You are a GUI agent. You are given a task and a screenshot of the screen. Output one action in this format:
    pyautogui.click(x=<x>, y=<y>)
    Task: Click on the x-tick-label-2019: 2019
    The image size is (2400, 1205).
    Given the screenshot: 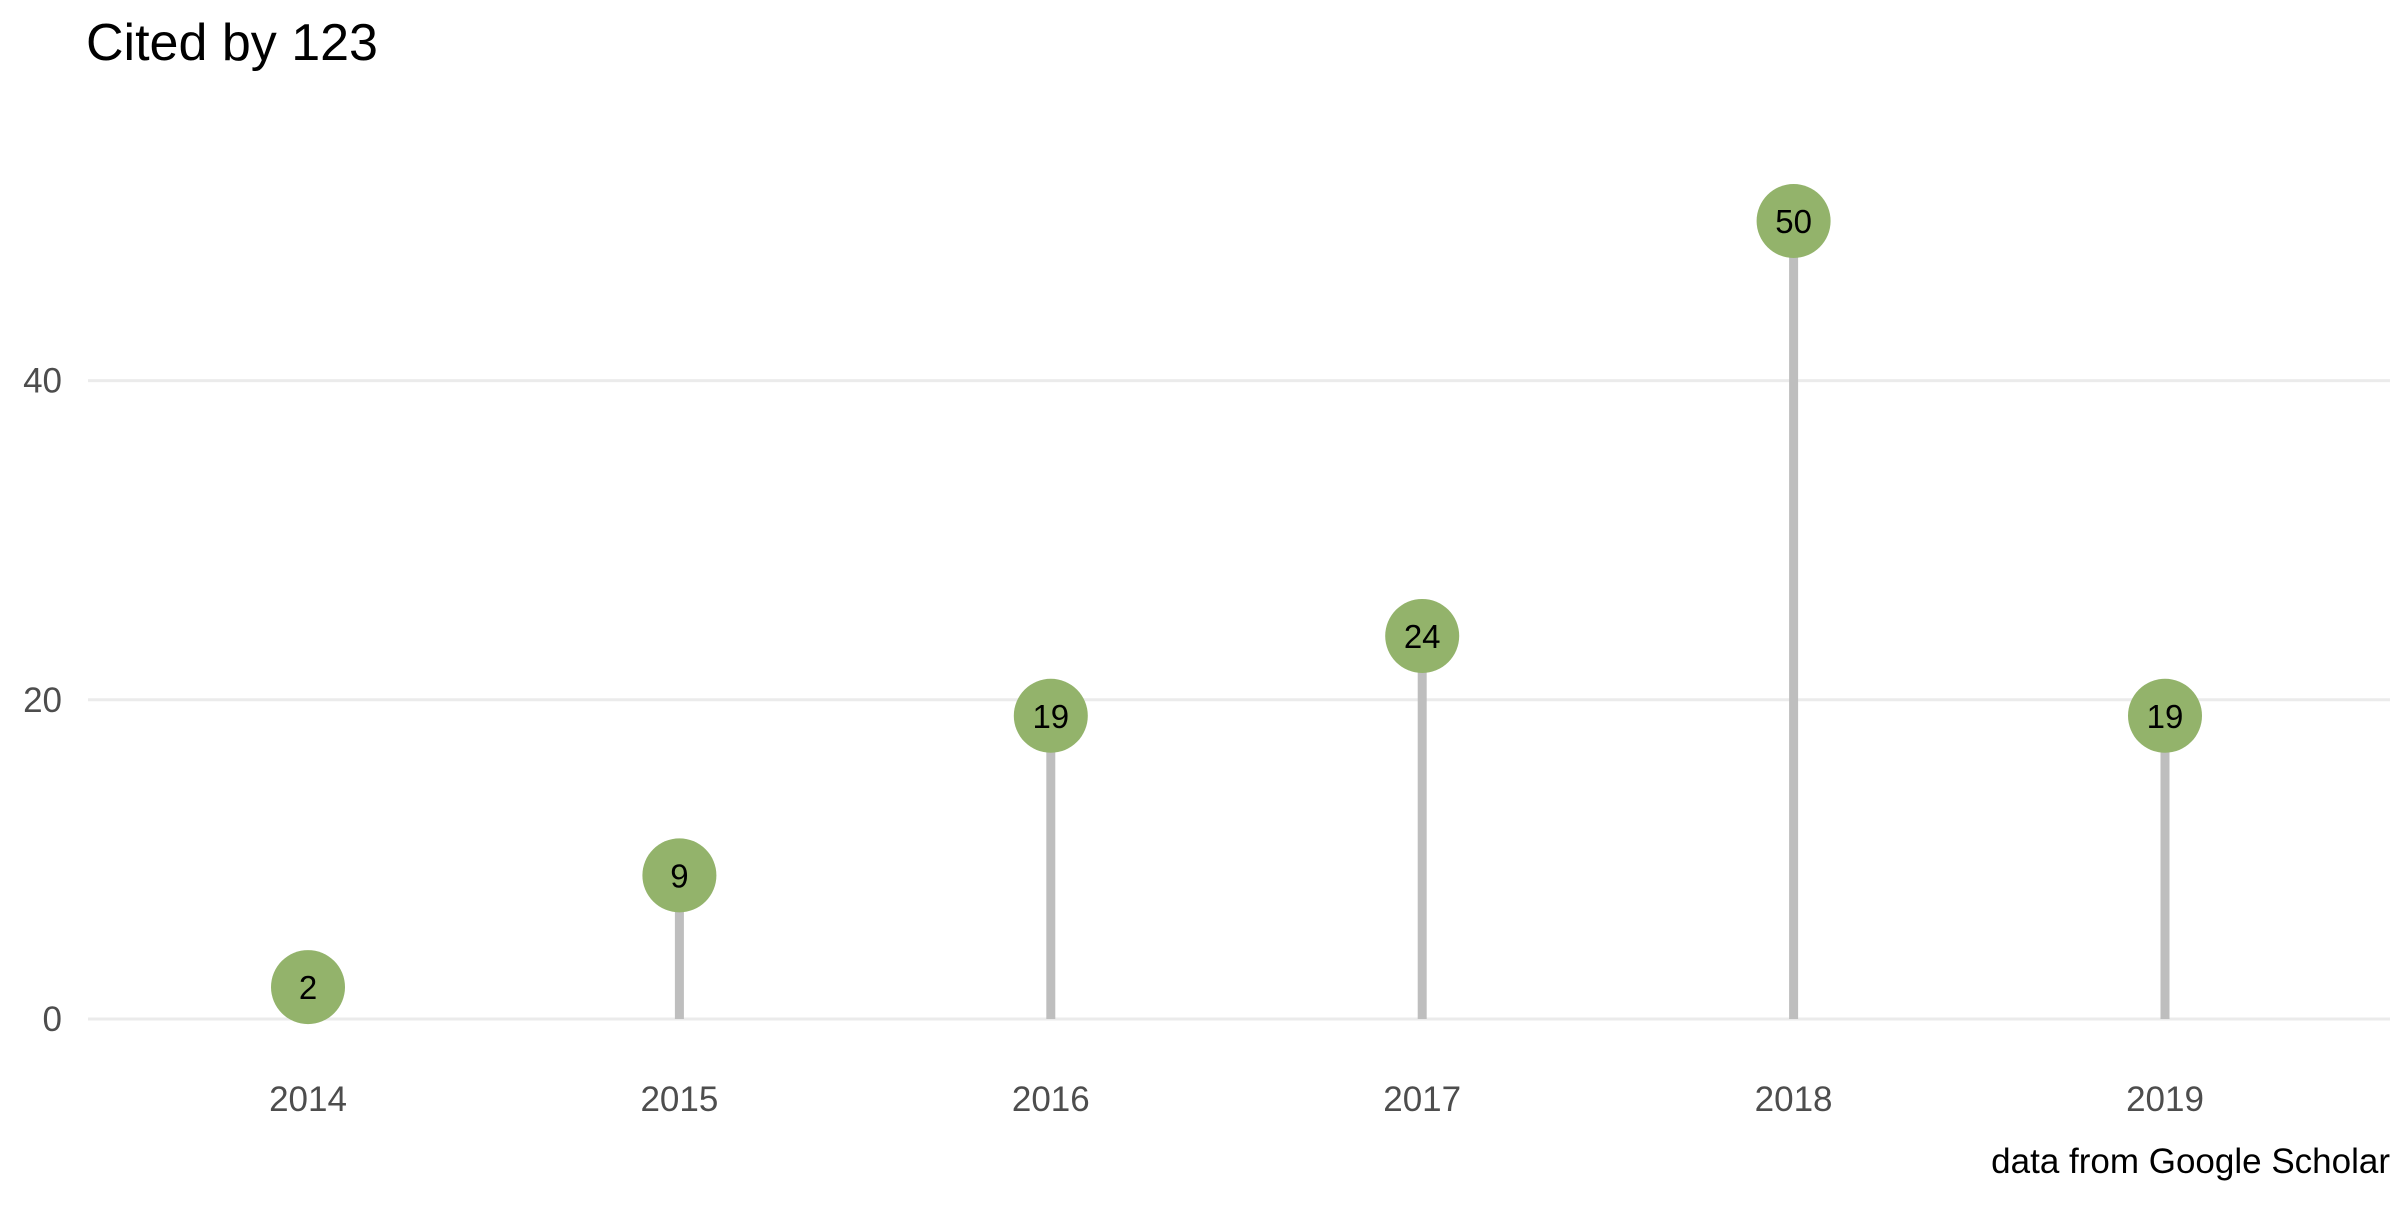 What is the action you would take?
    pyautogui.click(x=2165, y=1099)
    